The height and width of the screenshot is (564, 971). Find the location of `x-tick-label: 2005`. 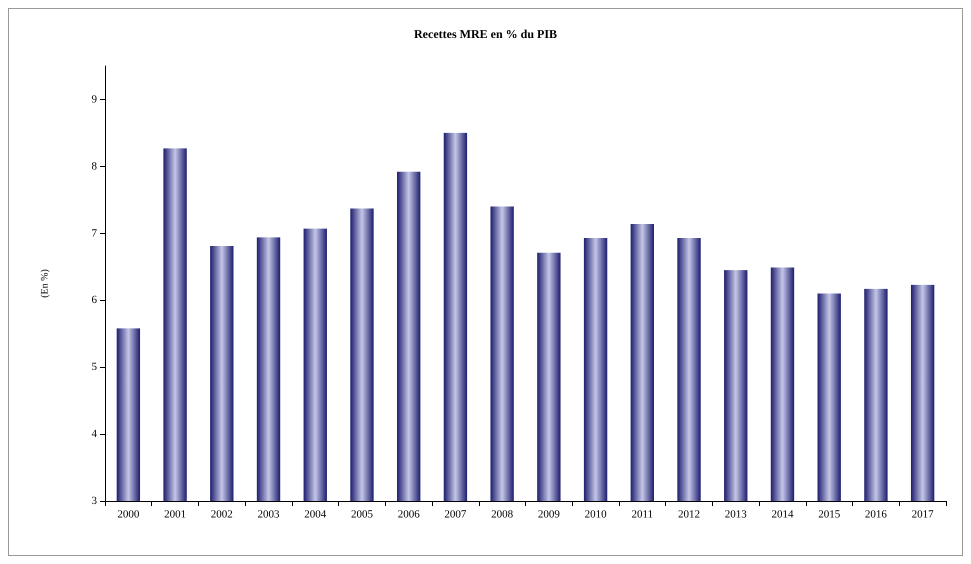

x-tick-label: 2005 is located at coordinates (362, 514).